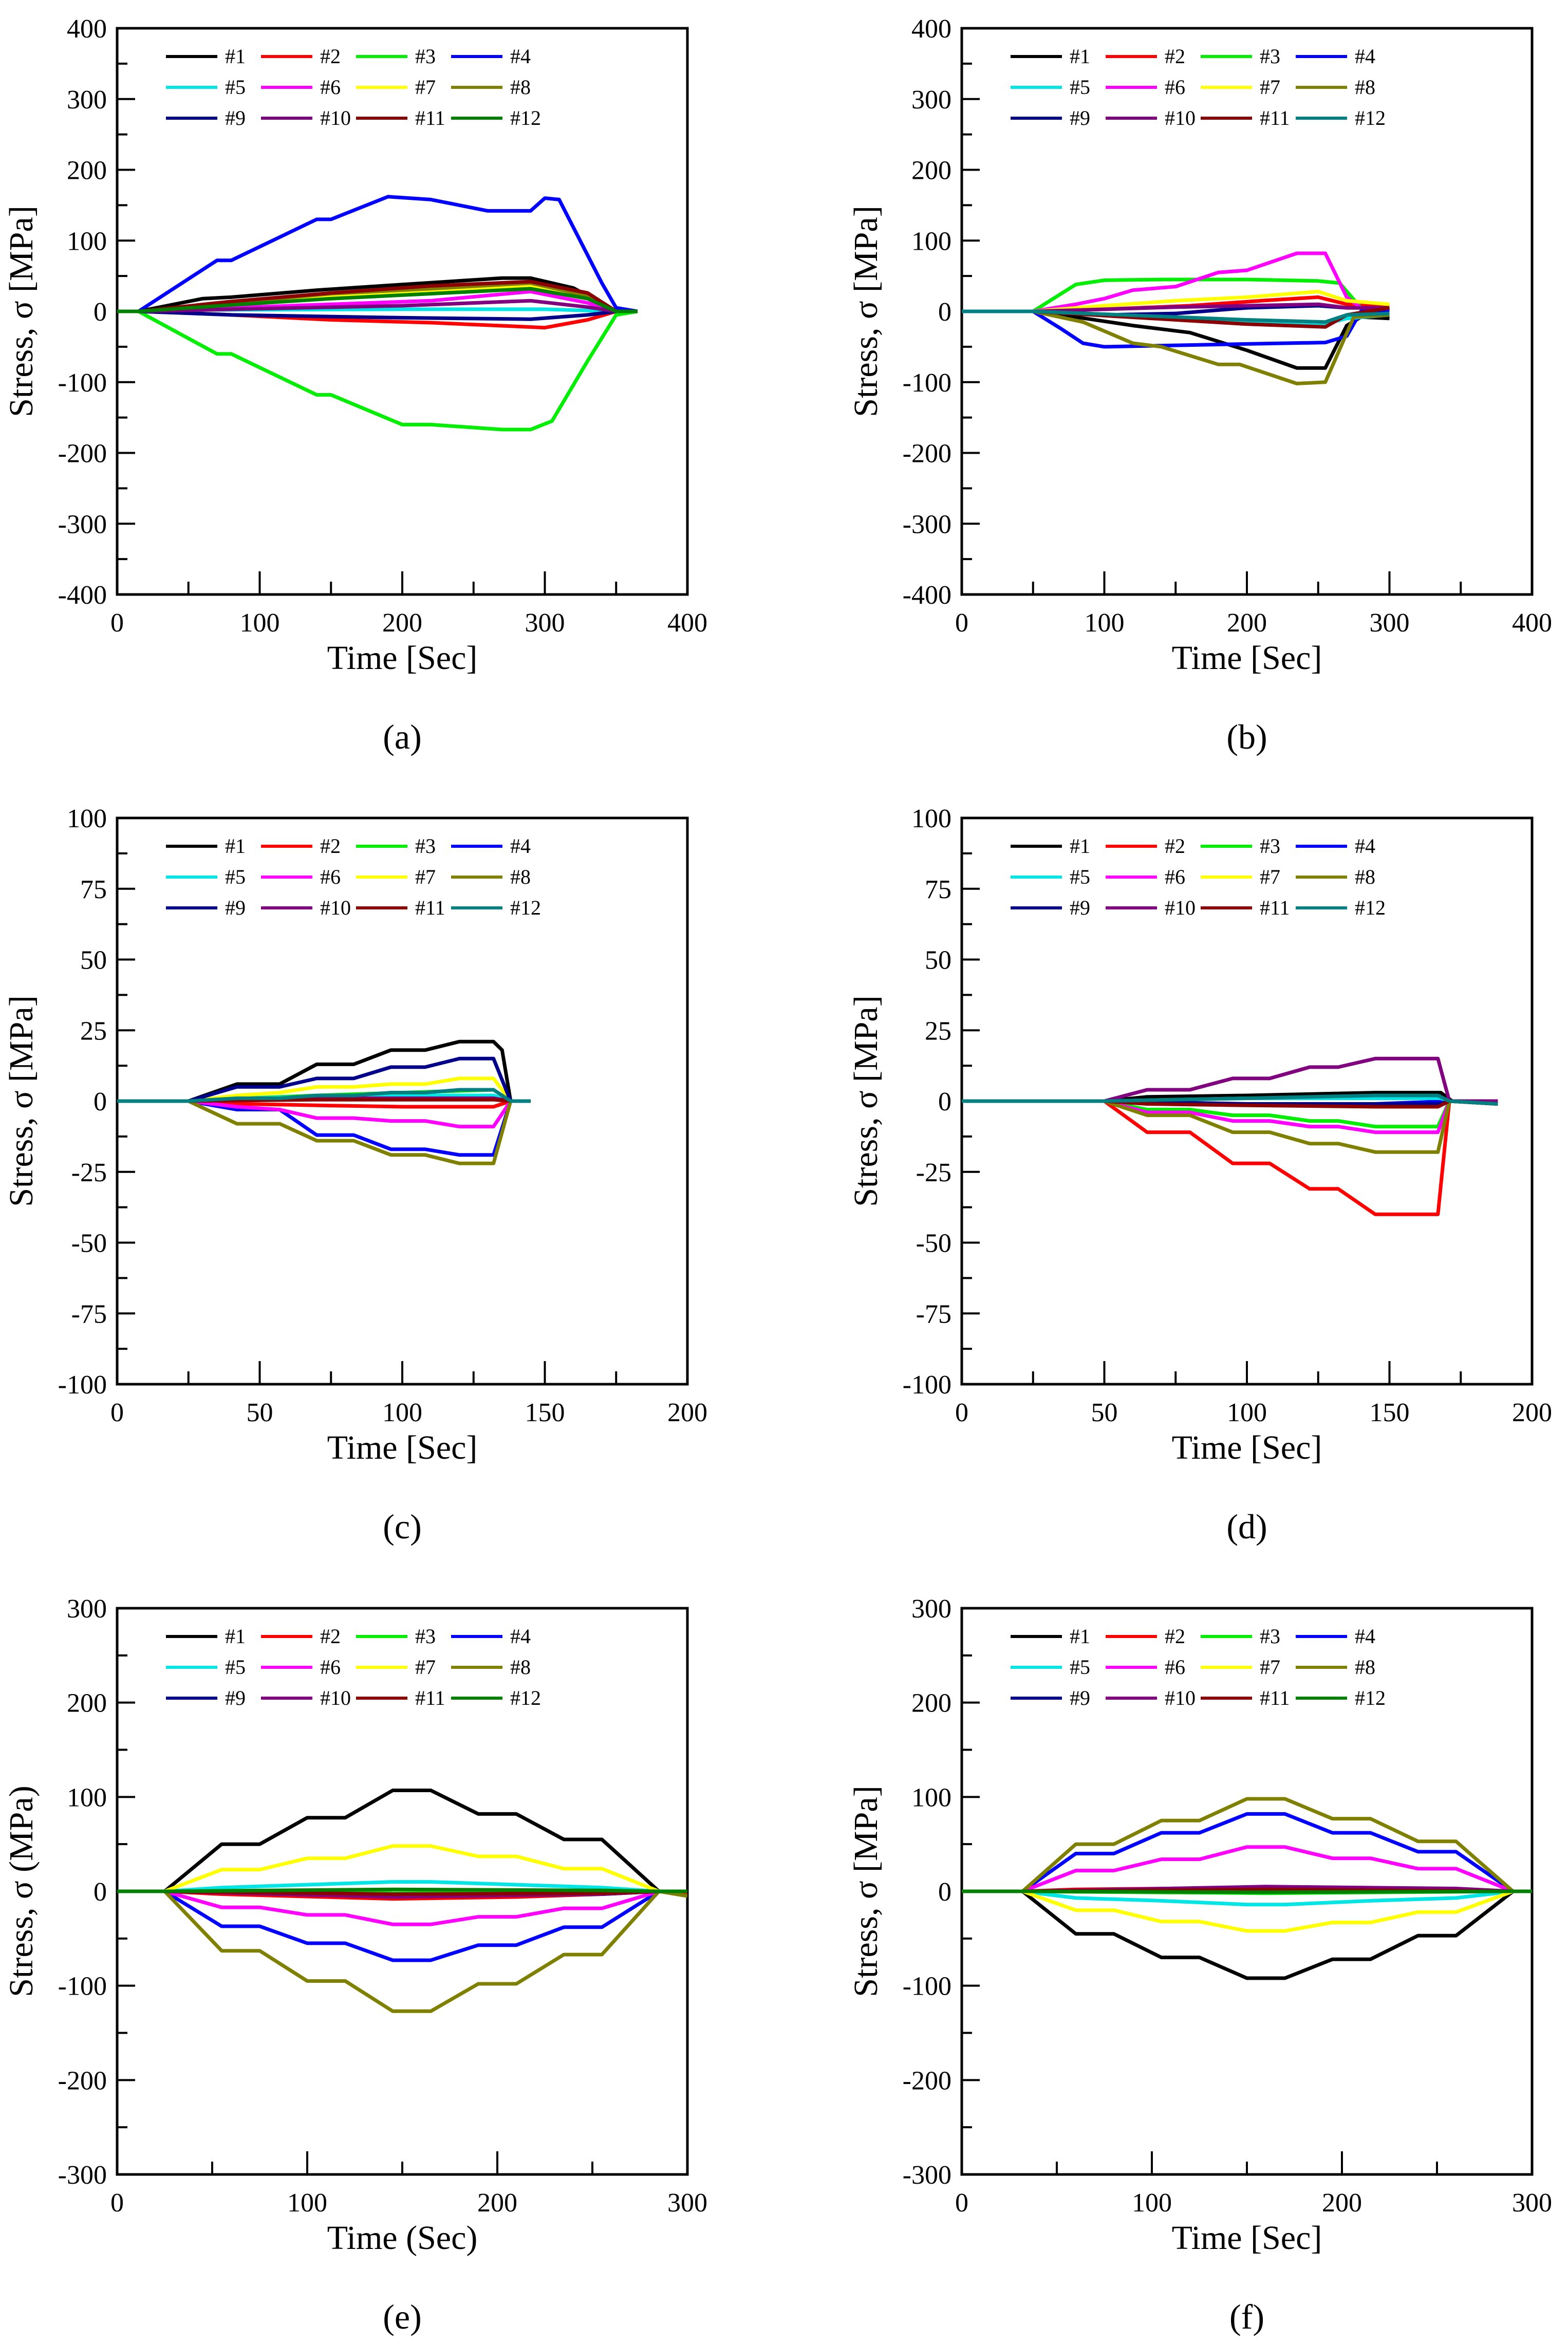 This screenshot has height=2344, width=1568. Describe the element at coordinates (1247, 1911) in the screenshot. I see `series-line-n7` at that location.